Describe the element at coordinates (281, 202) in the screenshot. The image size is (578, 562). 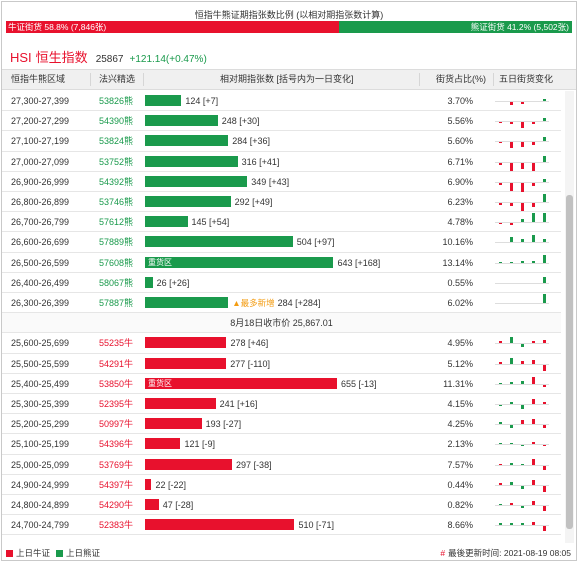
I see `table-row: 26,800-26,899 53746熊 292 [+49] 6.23%` at that location.